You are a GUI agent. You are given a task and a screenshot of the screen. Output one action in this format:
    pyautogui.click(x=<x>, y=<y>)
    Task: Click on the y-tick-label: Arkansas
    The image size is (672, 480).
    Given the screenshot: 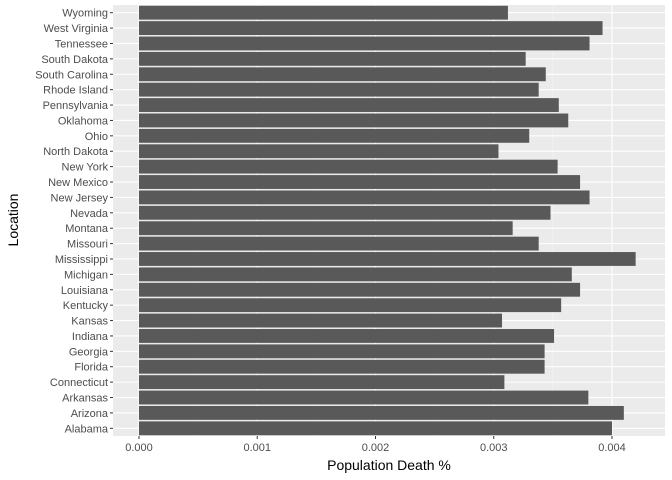 What is the action you would take?
    pyautogui.click(x=85, y=399)
    